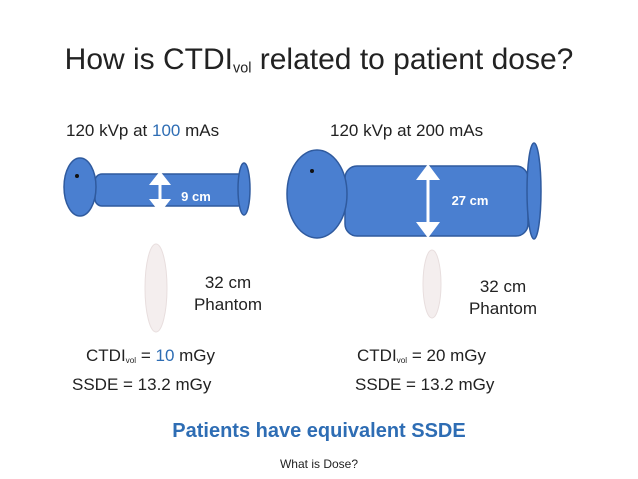 The width and height of the screenshot is (638, 479). Describe the element at coordinates (156, 288) in the screenshot. I see `left-phantom-shape` at that location.